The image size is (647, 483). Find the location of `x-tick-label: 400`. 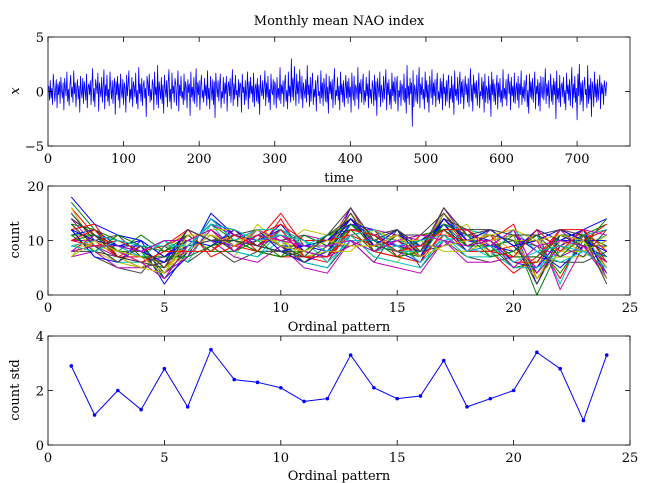

x-tick-label: 400 is located at coordinates (350, 159).